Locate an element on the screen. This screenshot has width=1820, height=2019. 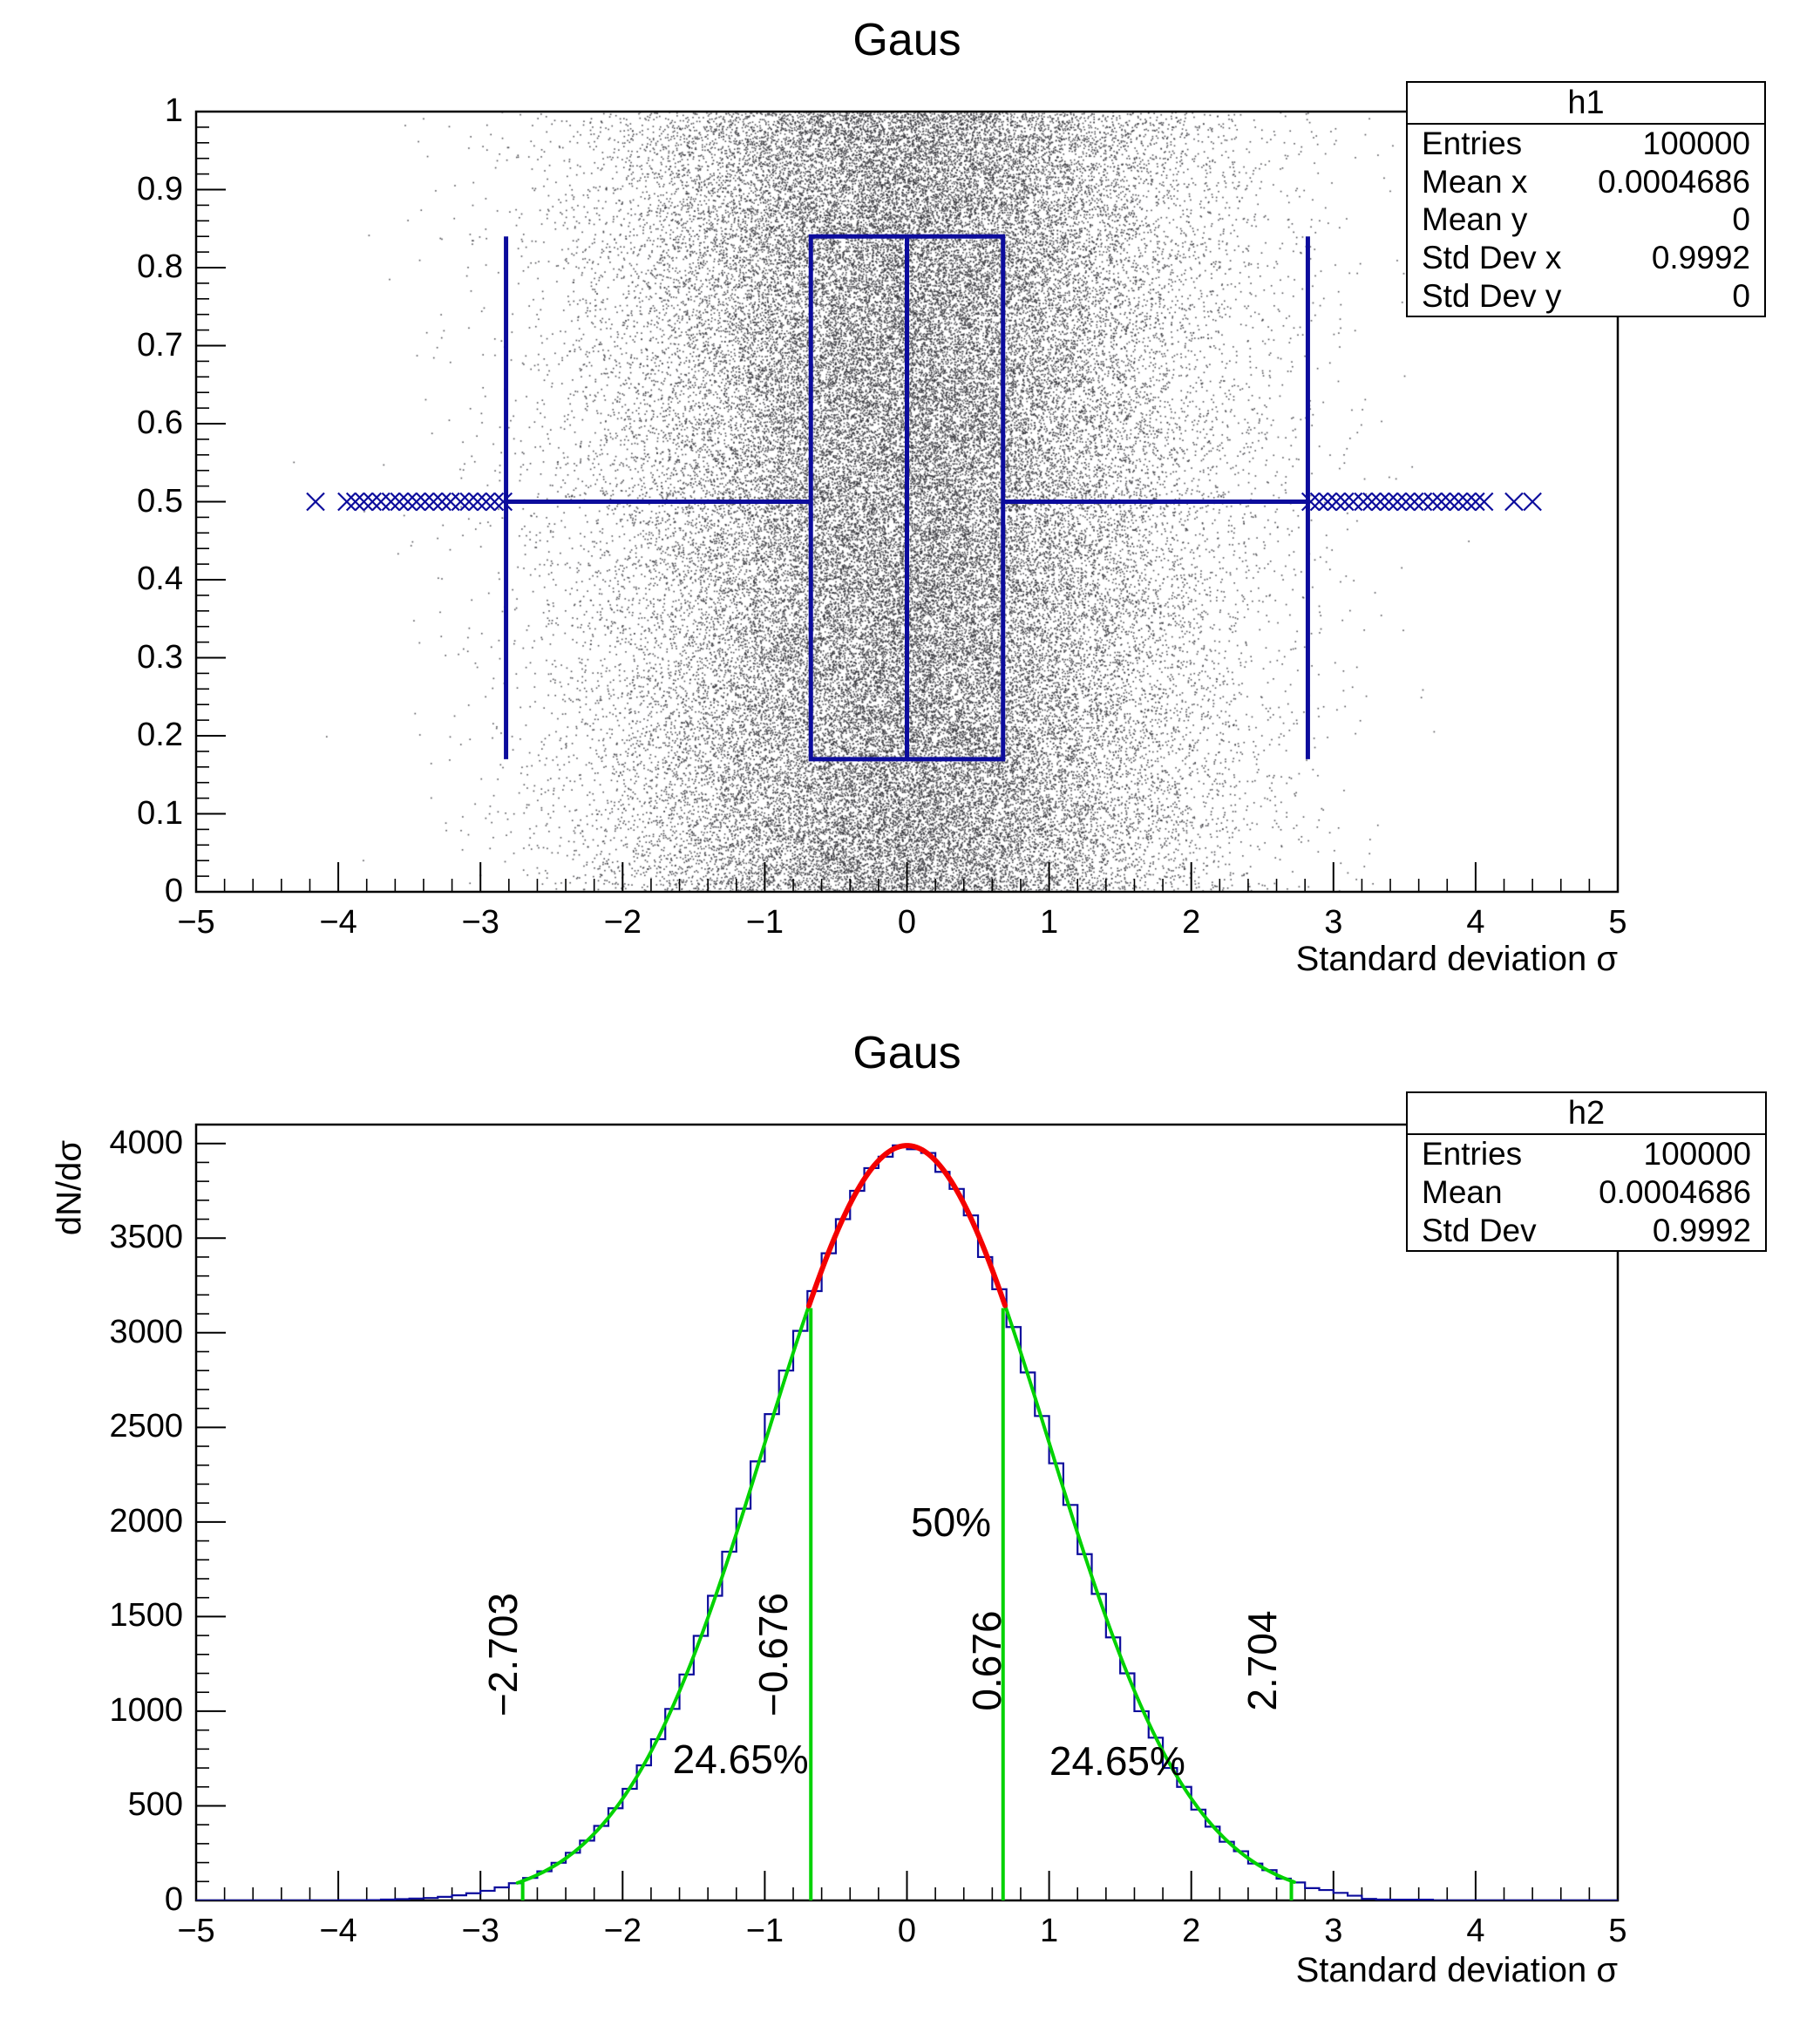
y-tick-label: 0.1 is located at coordinates (160, 813).